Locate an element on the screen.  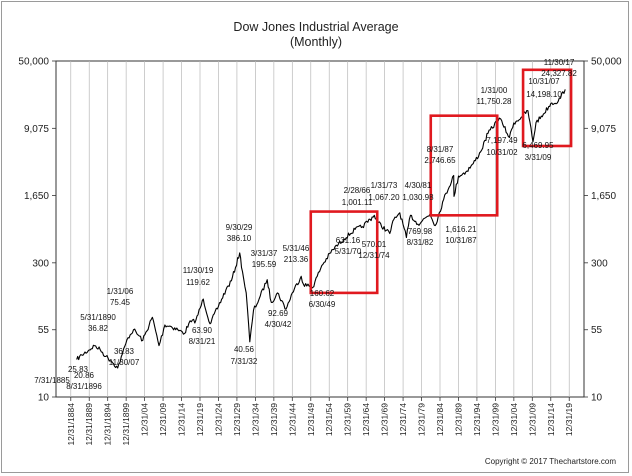
annotation-label: 25.83 is located at coordinates (78, 369).